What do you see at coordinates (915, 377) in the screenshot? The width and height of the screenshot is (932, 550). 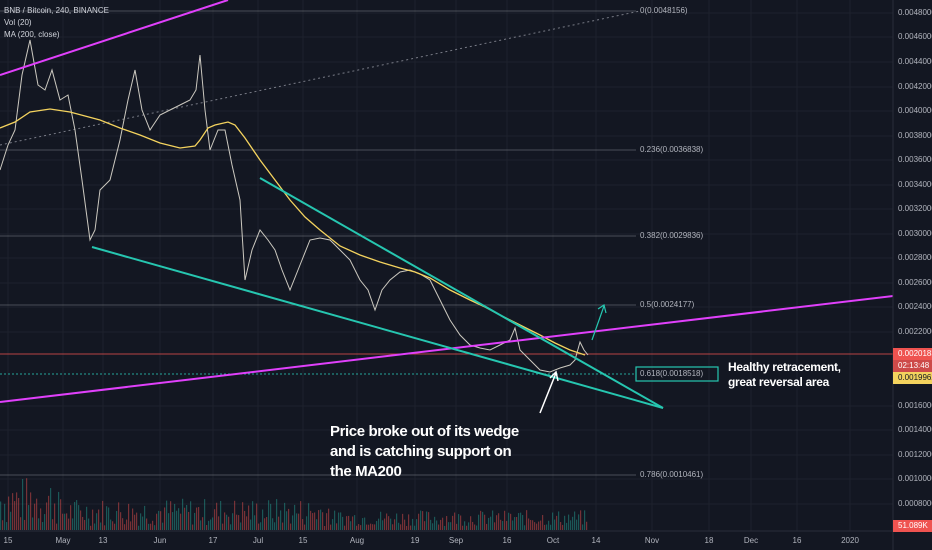 I see `ma-price: 0.0019962` at bounding box center [915, 377].